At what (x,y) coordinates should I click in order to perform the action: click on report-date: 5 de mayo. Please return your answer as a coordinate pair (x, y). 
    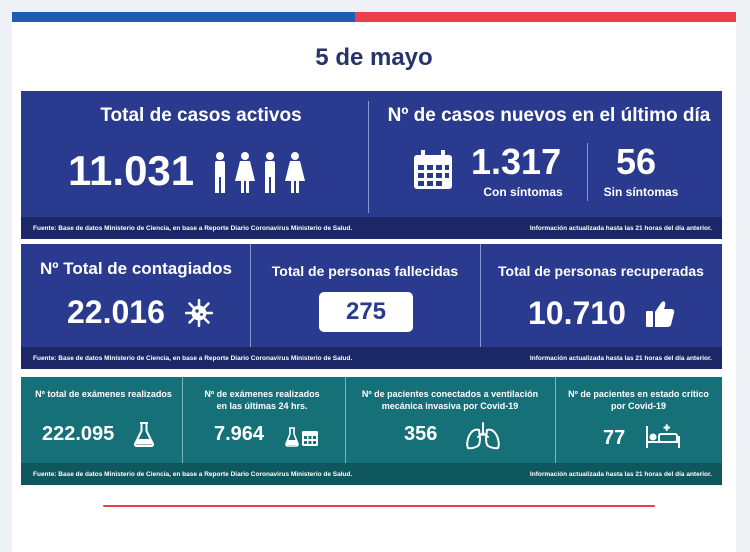
    Looking at the image, I should click on (374, 57).